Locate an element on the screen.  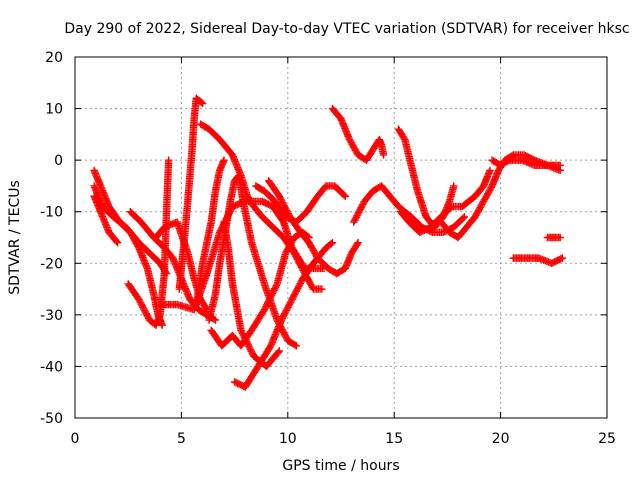
y-tick-label: -10 is located at coordinates (51, 213).